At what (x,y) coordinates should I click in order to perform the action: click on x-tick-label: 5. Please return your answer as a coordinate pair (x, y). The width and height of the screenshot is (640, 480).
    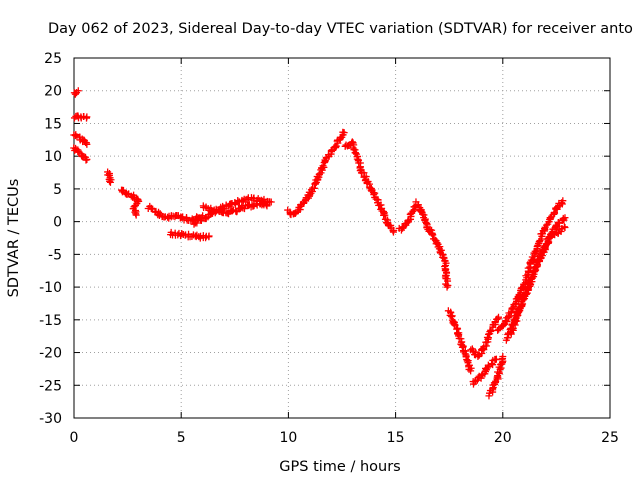
    Looking at the image, I should click on (181, 438).